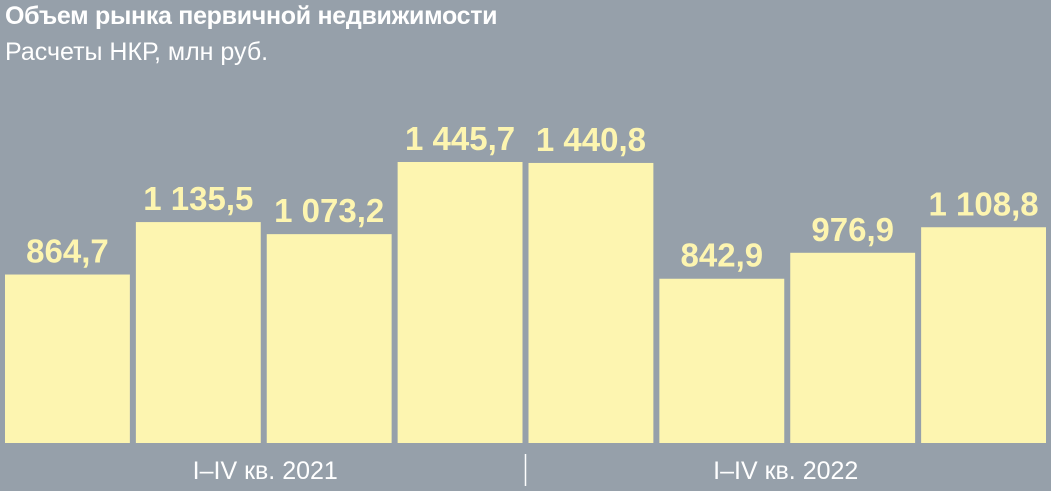 This screenshot has width=1051, height=491. I want to click on group-label: I–IV кв. 2021, so click(265, 471).